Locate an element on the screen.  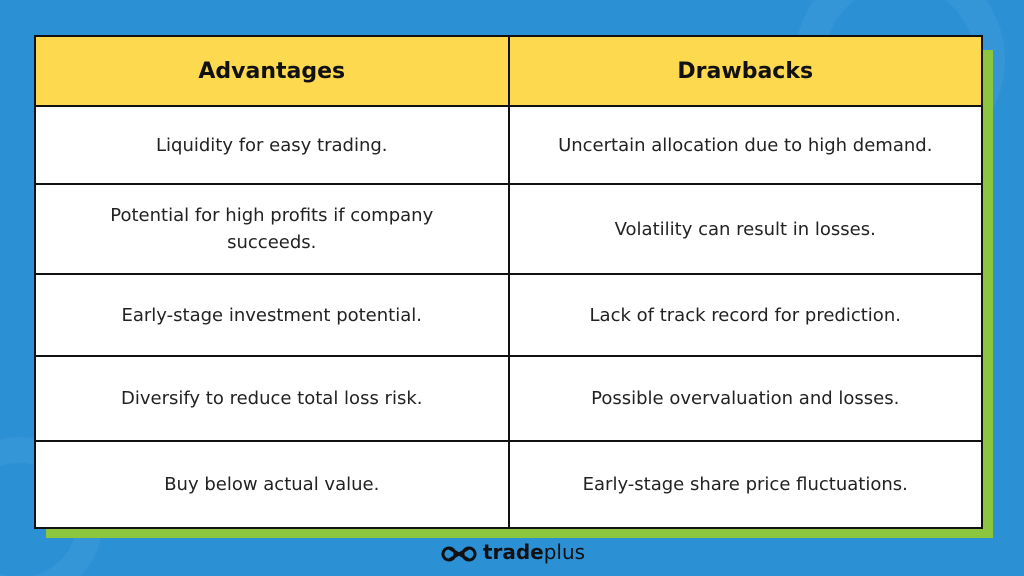
brand: trade is located at coordinates (513, 552).